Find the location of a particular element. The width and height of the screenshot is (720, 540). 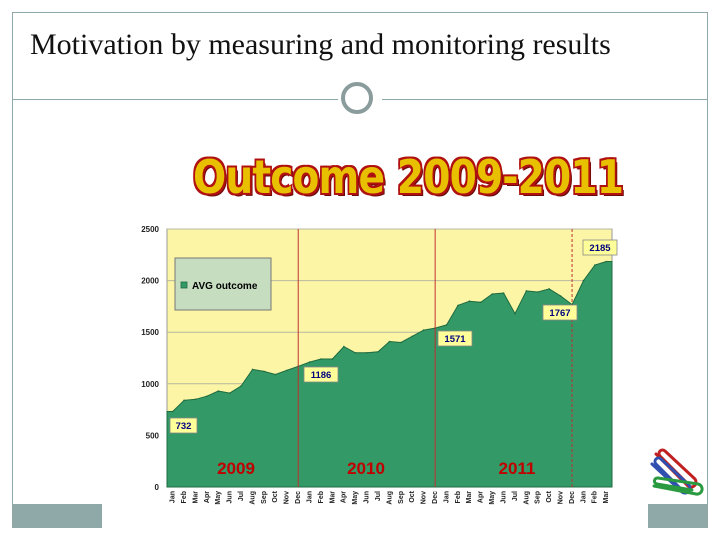

frame-right-line is located at coordinates (707, 270).